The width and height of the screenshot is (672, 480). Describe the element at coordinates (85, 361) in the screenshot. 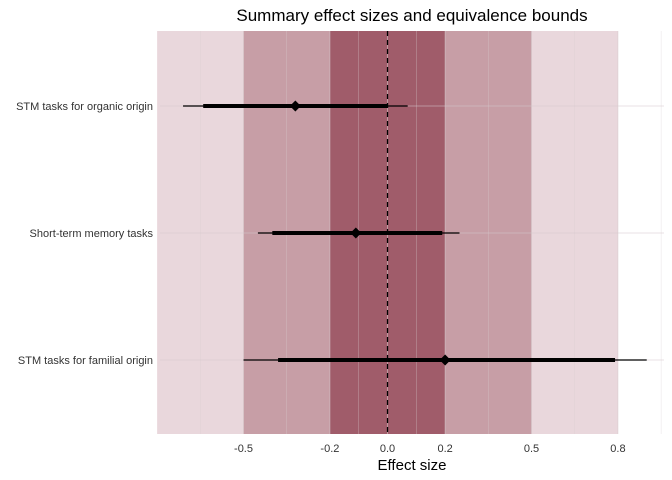

I see `y-tick-label-2: STM tasks for familial origin` at that location.